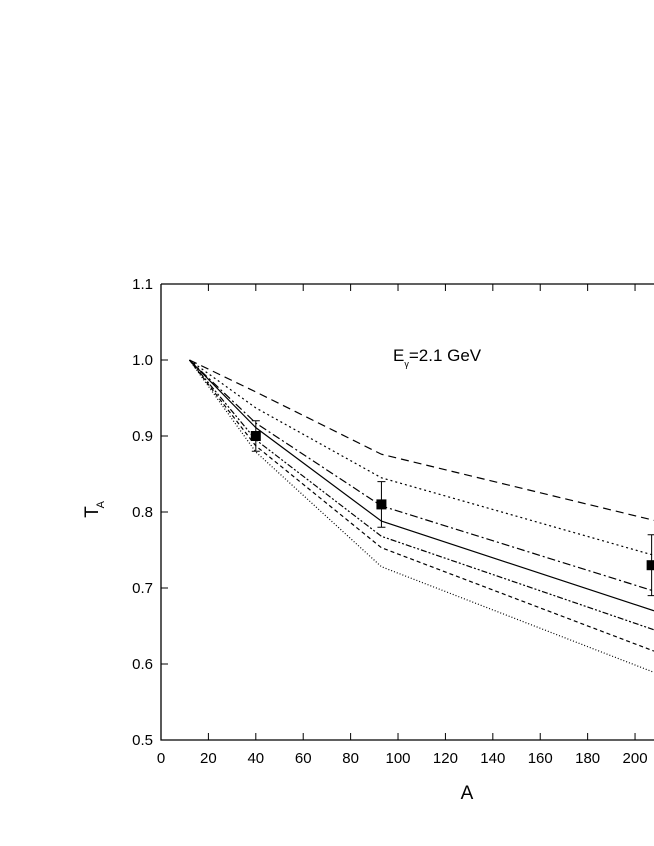 The image size is (654, 846). What do you see at coordinates (142, 360) in the screenshot?
I see `y-tick-label: 1.0` at bounding box center [142, 360].